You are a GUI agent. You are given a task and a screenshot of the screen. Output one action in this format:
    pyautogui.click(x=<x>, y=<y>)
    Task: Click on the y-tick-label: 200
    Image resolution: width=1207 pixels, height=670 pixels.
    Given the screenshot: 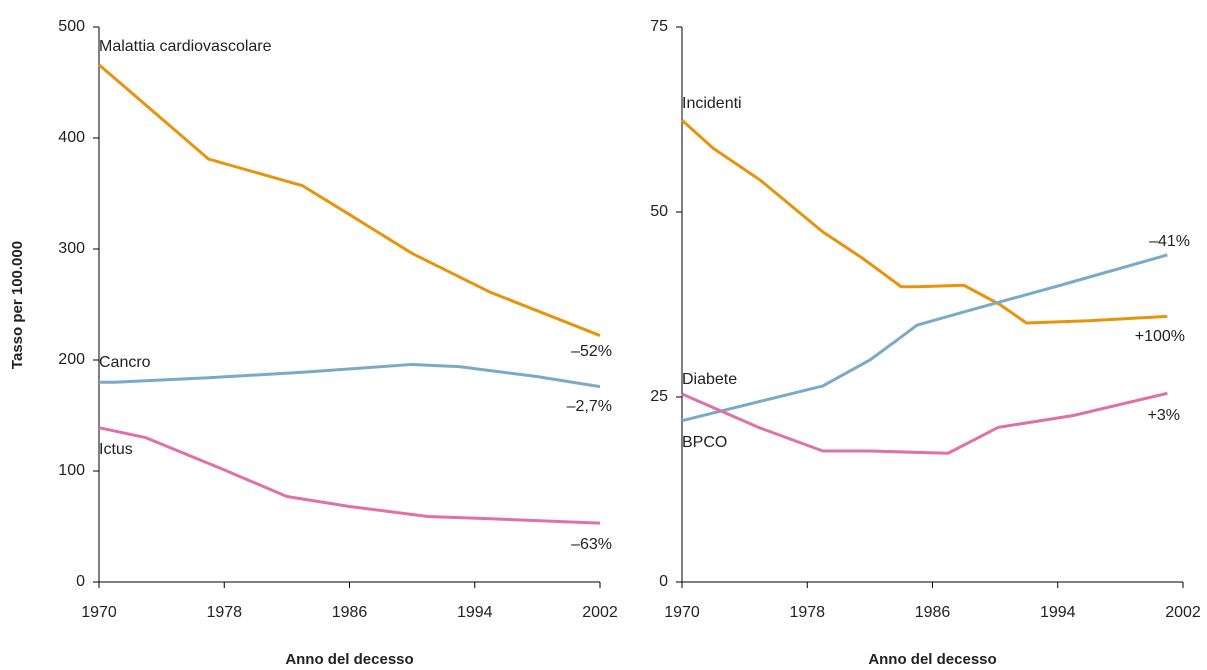 What is the action you would take?
    pyautogui.click(x=71, y=359)
    